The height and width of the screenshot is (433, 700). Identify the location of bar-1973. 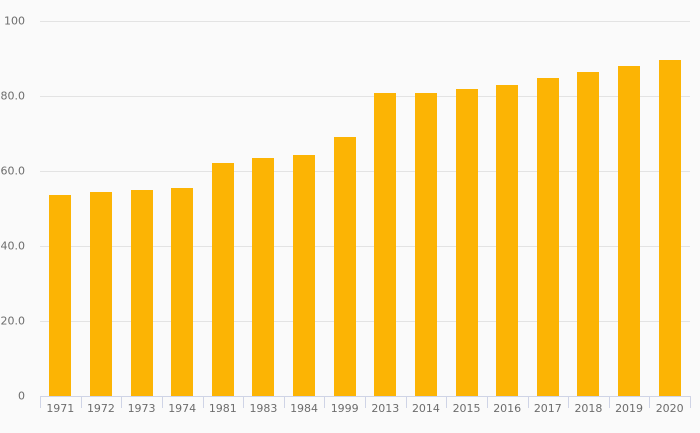
(141, 292).